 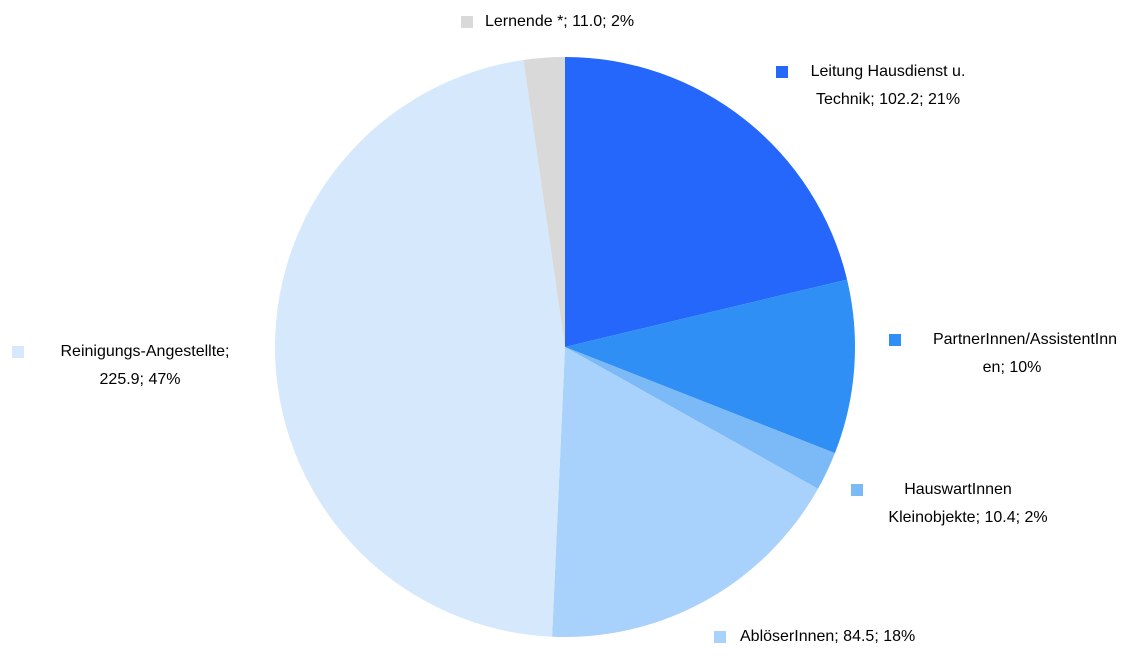 I want to click on data-label: Reinigungs-Angestellte;, so click(x=145, y=351).